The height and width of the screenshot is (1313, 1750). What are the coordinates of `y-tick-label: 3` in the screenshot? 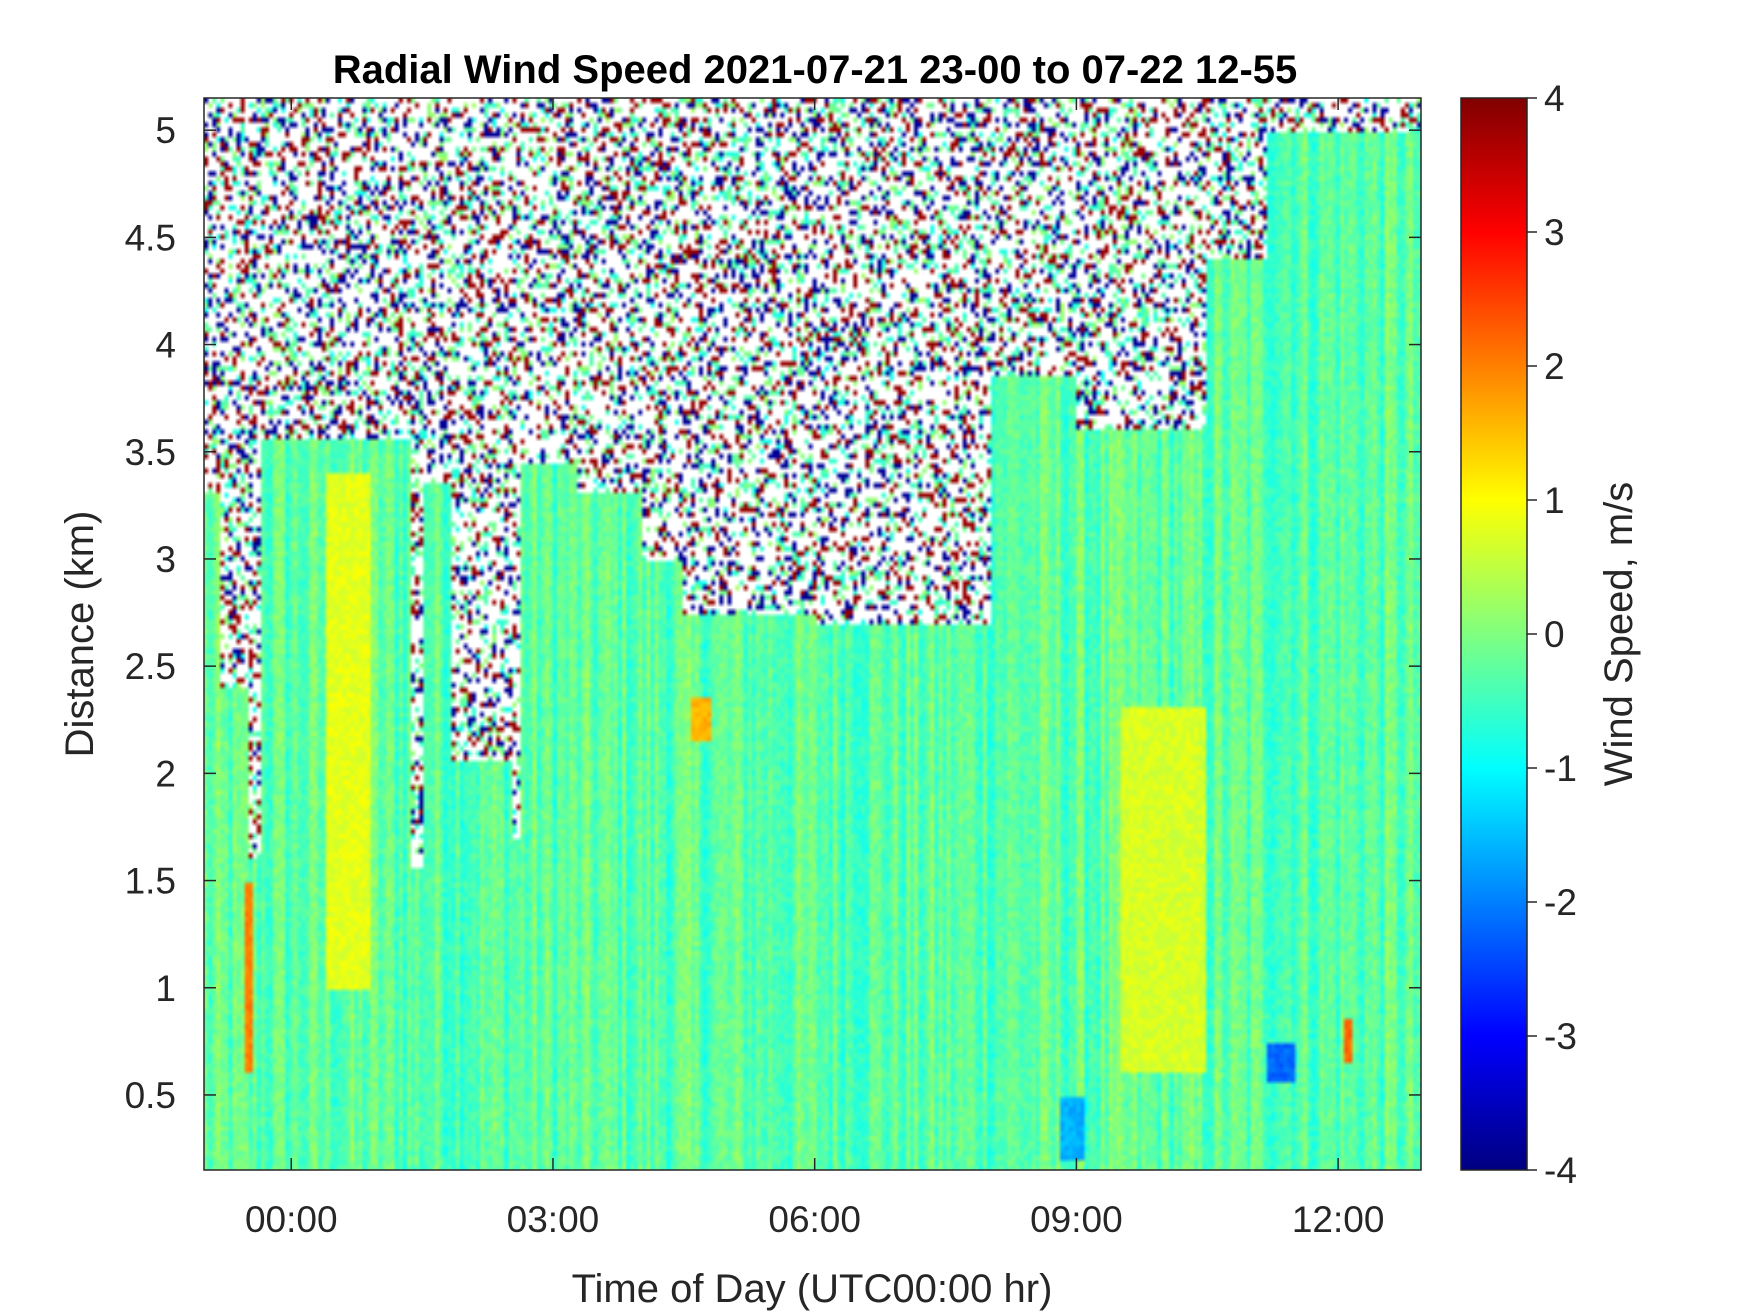 It's located at (165, 559).